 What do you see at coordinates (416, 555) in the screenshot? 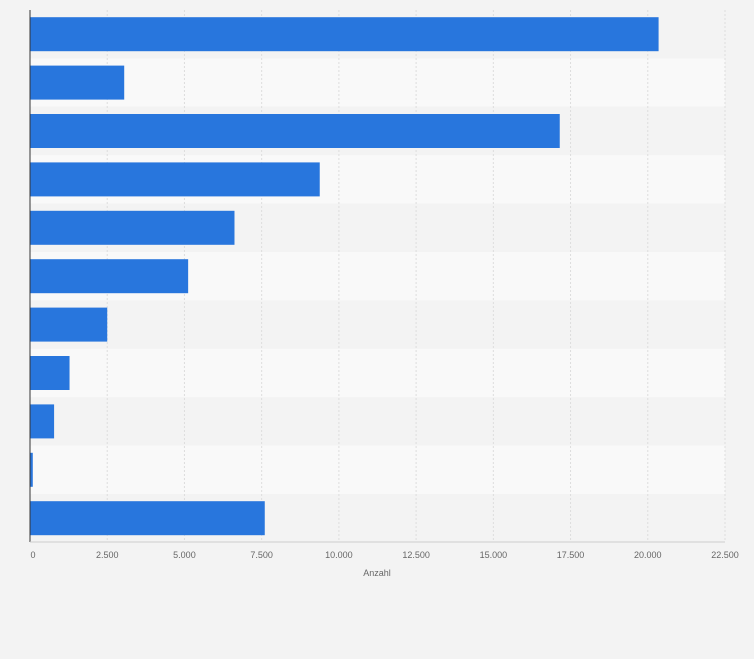
I see `x-tick-label: 12.500` at bounding box center [416, 555].